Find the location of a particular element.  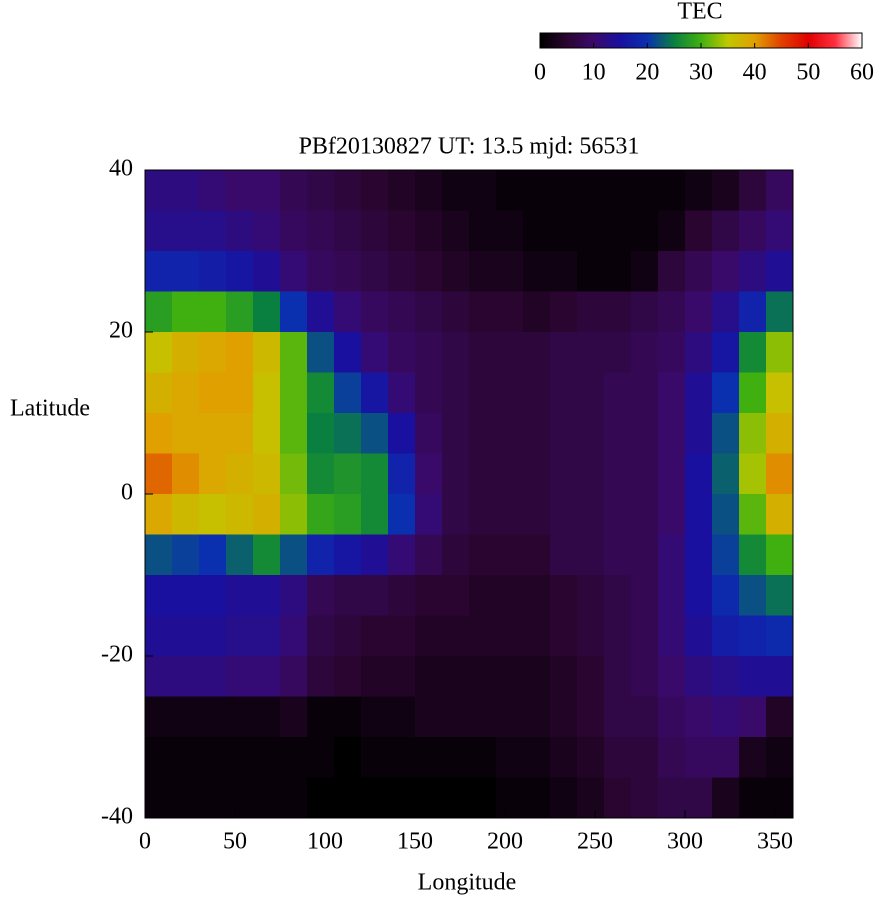

colorbar-tick-label: 20 is located at coordinates (647, 73).